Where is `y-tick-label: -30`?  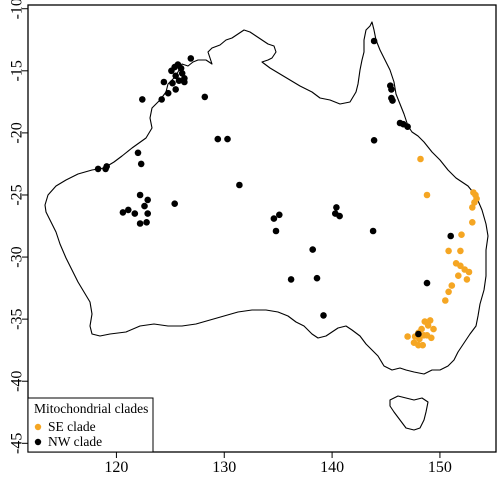
y-tick-label: -30 is located at coordinates (17, 256).